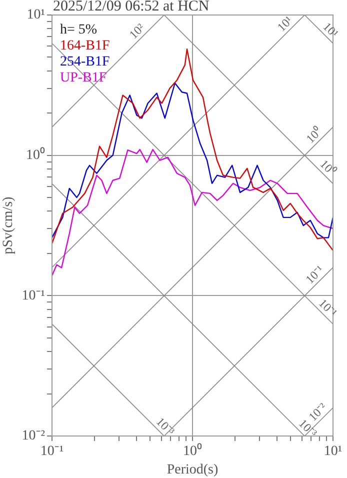 The width and height of the screenshot is (347, 478). I want to click on x-tick-label: 10⁰, so click(192, 451).